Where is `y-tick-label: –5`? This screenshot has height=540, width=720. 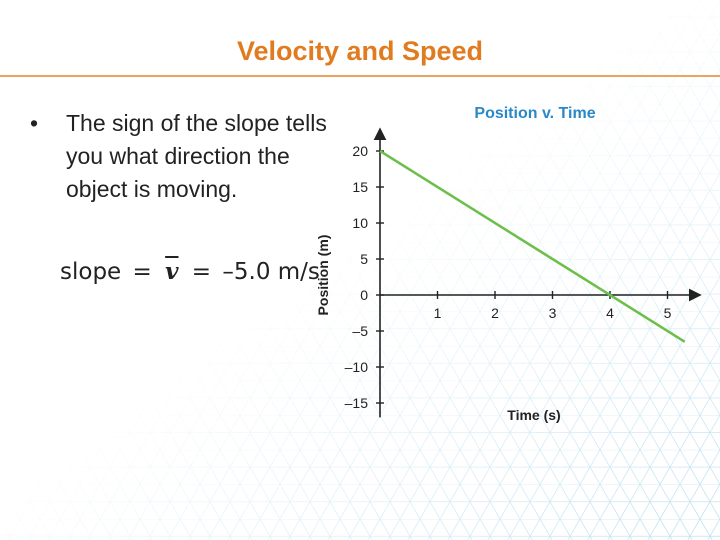
y-tick-label: –5 is located at coordinates (360, 331).